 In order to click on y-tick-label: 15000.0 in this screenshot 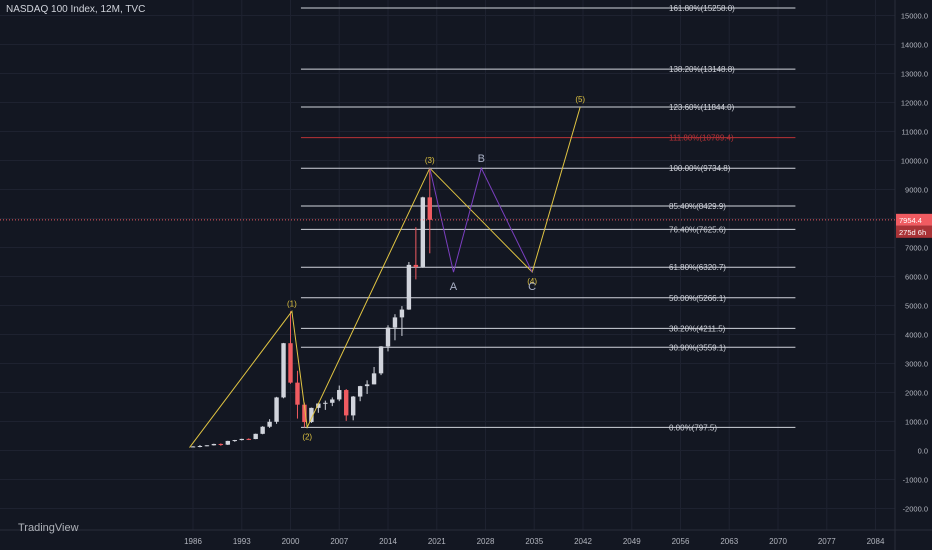, I will do `click(914, 16)`.